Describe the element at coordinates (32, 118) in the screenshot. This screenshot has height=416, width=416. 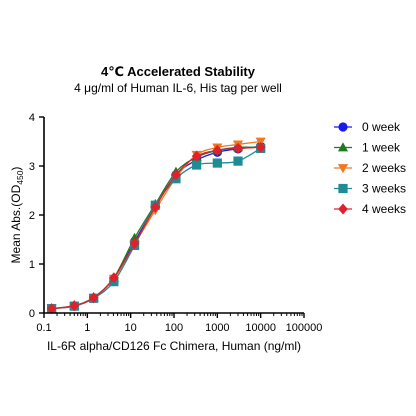
I see `y-tick-label: 4` at that location.